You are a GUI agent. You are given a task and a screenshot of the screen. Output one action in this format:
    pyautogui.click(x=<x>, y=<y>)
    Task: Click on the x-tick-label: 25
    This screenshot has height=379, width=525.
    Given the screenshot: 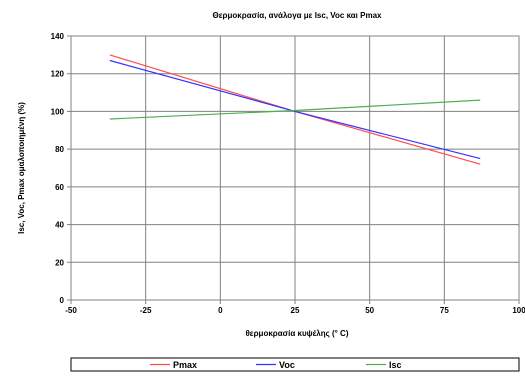 What is the action you would take?
    pyautogui.click(x=295, y=310)
    